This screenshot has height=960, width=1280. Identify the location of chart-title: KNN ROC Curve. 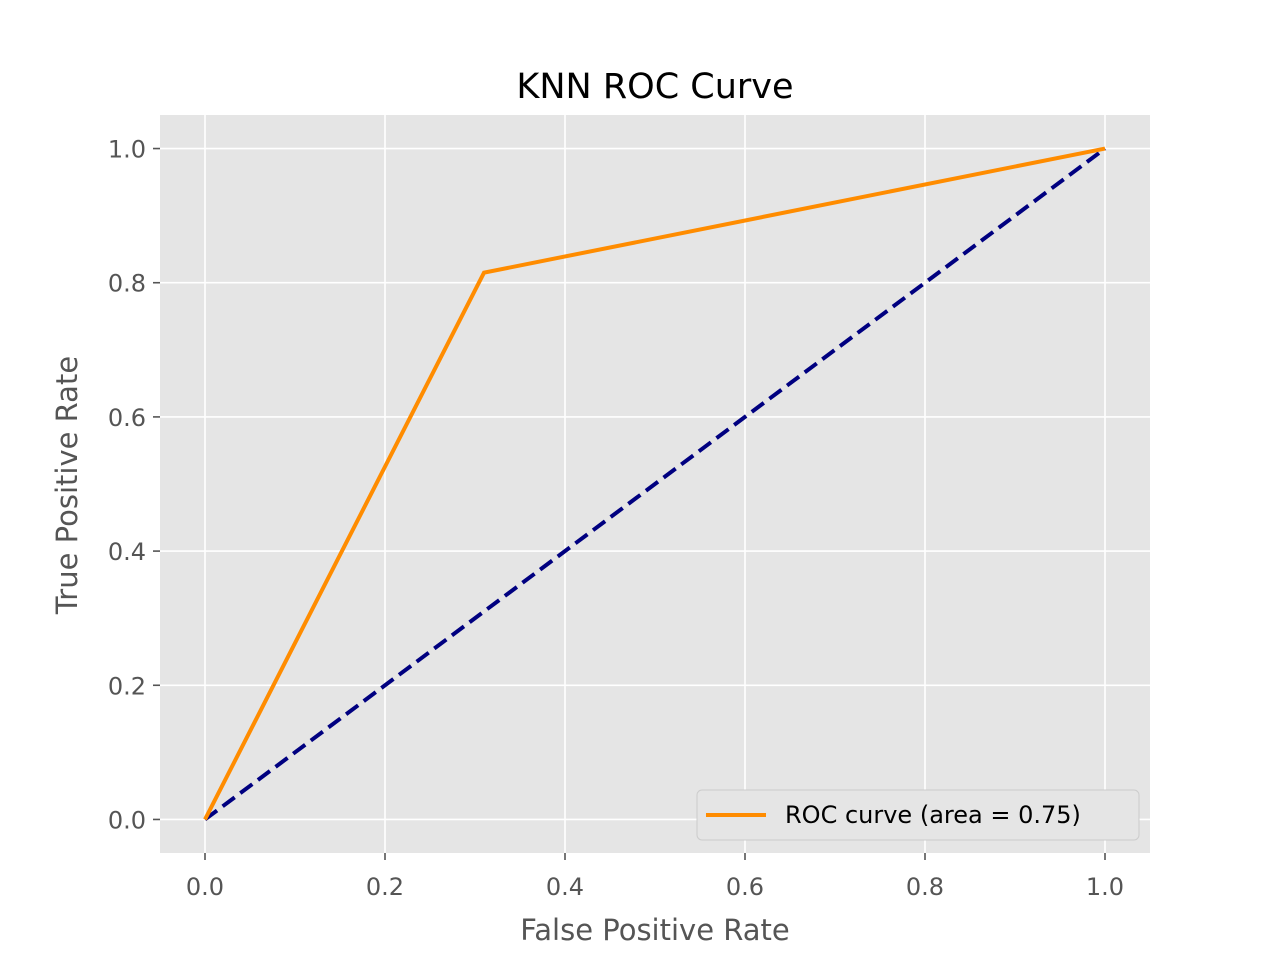
(654, 87).